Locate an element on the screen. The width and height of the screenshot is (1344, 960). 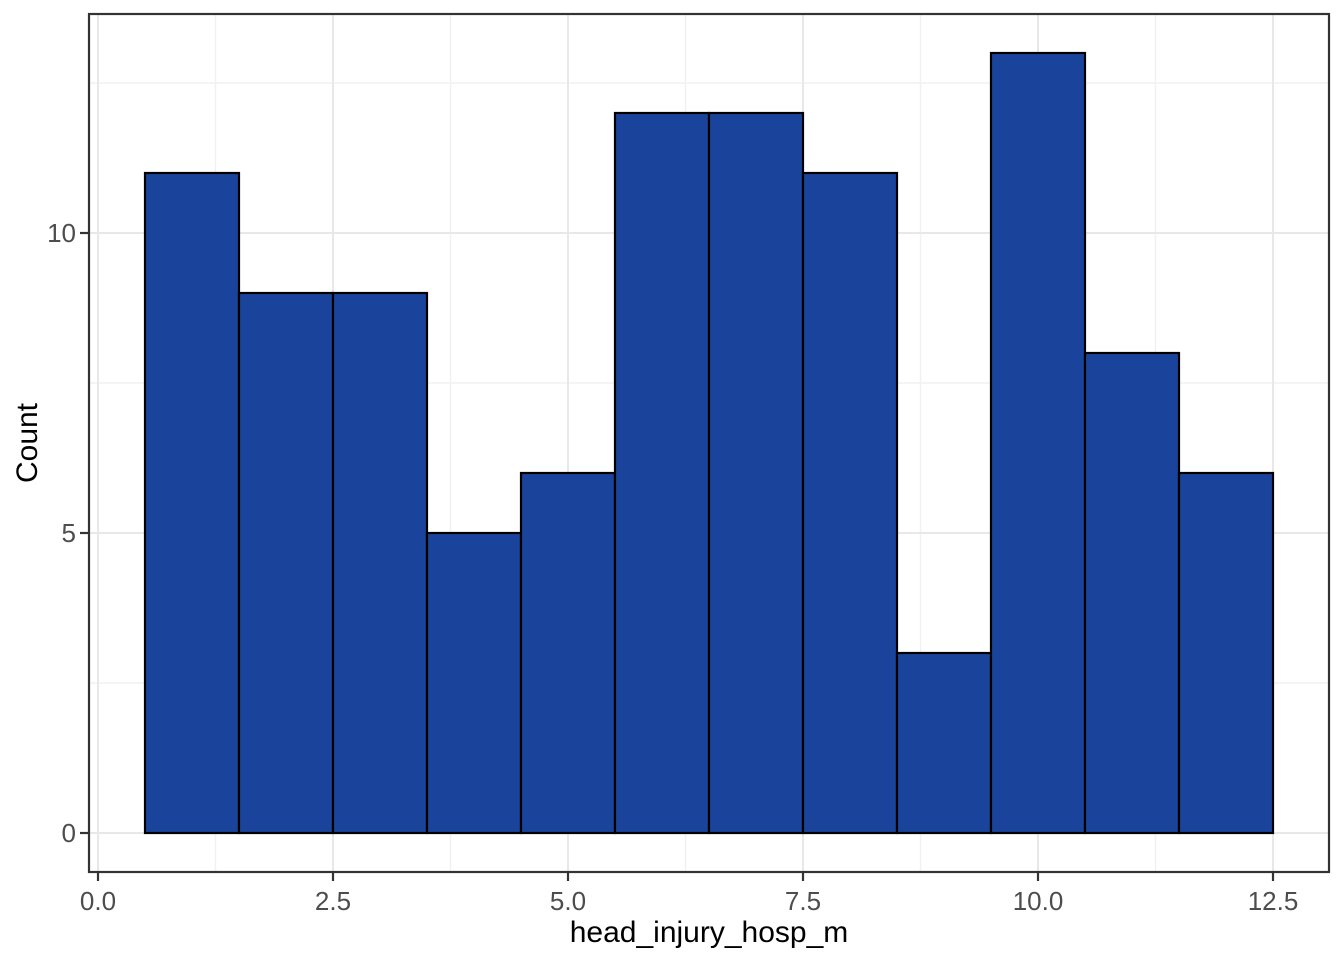
x-tick-label: 2.5 is located at coordinates (333, 901).